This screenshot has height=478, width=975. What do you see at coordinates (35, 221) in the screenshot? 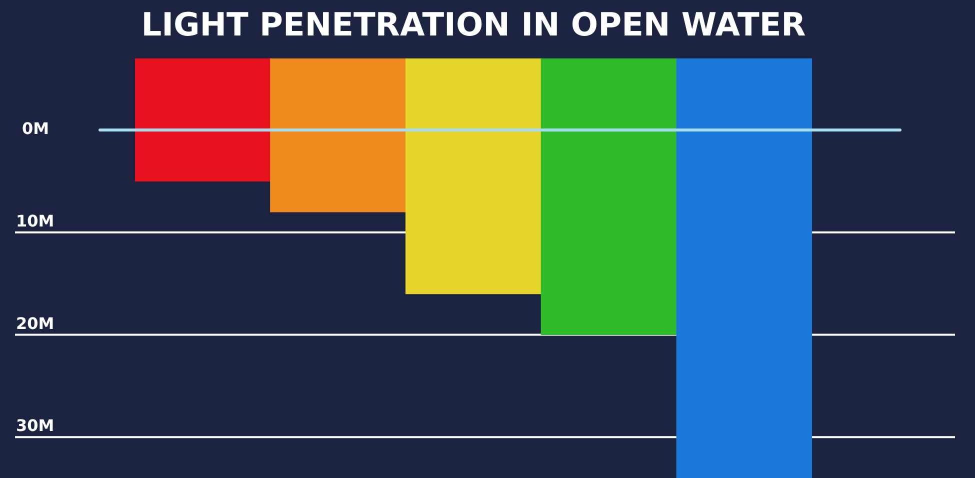
I see `y-tick-label: 10M` at bounding box center [35, 221].